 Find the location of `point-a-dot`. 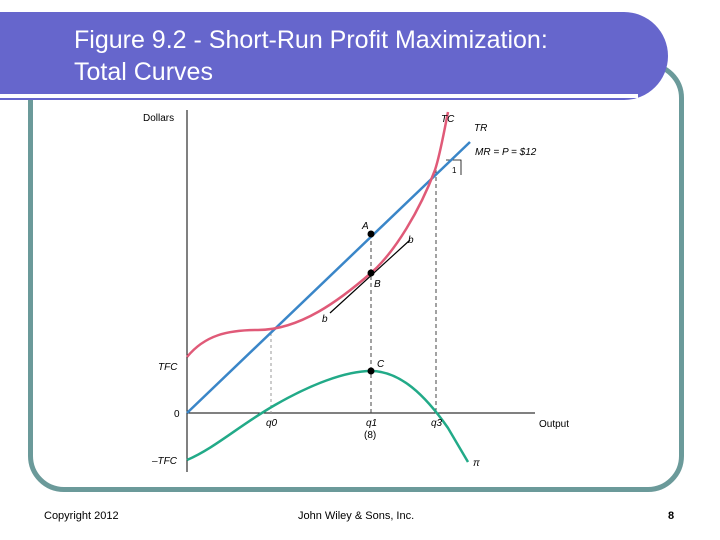

point-a-dot is located at coordinates (371, 234).